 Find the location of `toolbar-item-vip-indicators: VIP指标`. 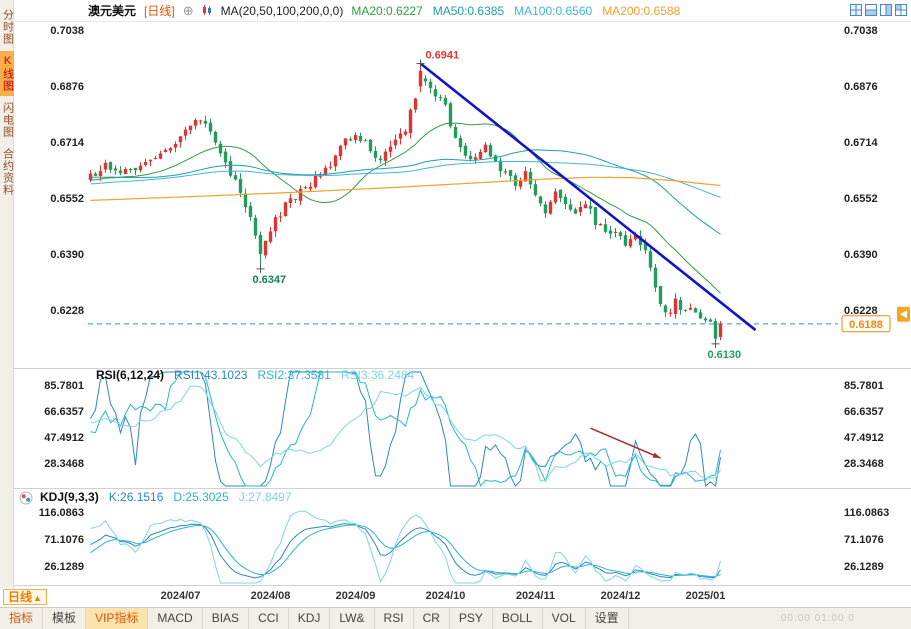

toolbar-item-vip-indicators: VIP指标 is located at coordinates (117, 618).